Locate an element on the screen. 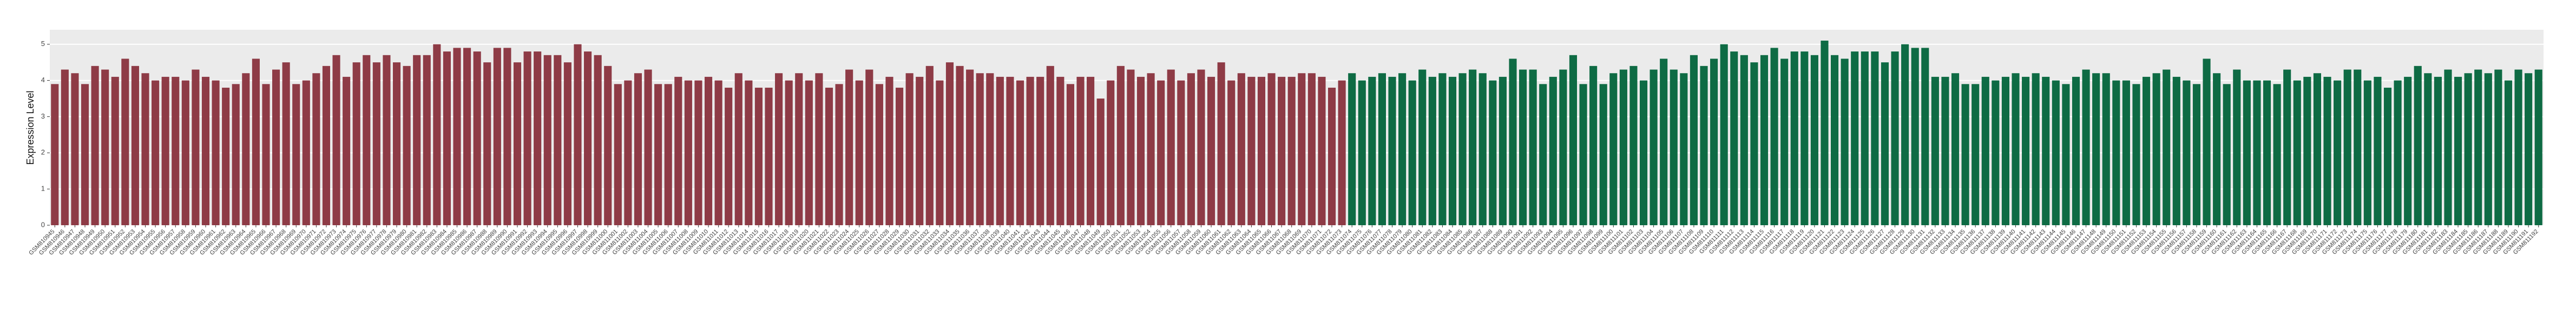 The height and width of the screenshot is (314, 2576). y-tick-label: 2 is located at coordinates (43, 152).